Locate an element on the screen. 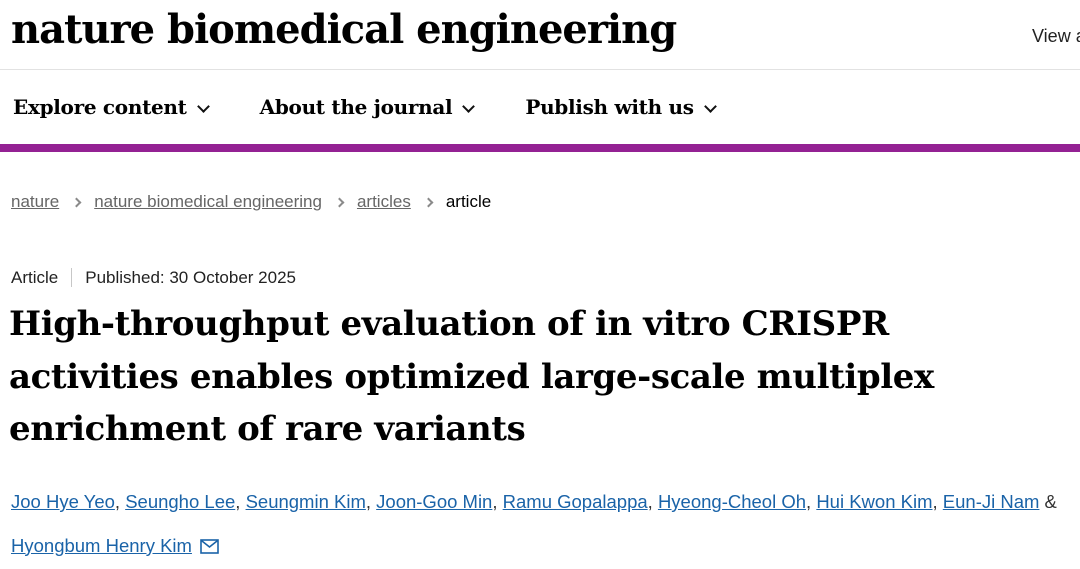 The image size is (1080, 569). author-link: Seungho Lee is located at coordinates (180, 502).